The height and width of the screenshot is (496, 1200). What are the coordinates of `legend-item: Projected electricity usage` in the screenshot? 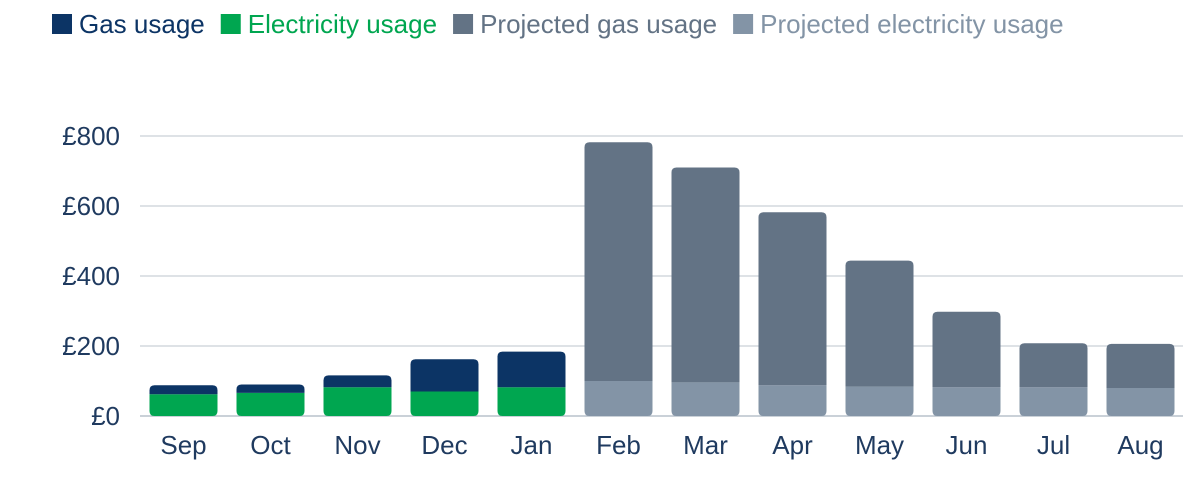 It's located at (898, 24).